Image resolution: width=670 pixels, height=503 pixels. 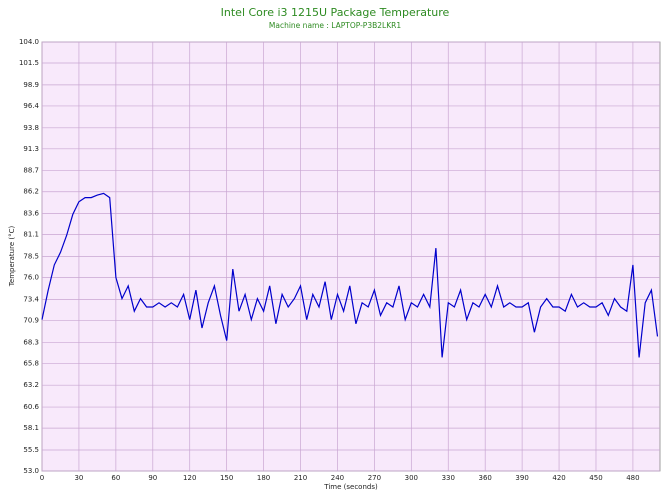 I want to click on x-tick-label: 0, so click(x=42, y=478).